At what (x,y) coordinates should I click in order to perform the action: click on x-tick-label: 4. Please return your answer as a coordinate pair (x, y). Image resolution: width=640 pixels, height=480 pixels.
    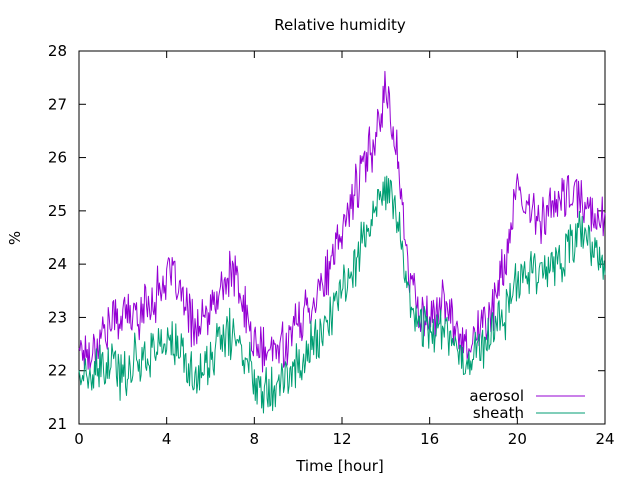
    Looking at the image, I should click on (167, 439).